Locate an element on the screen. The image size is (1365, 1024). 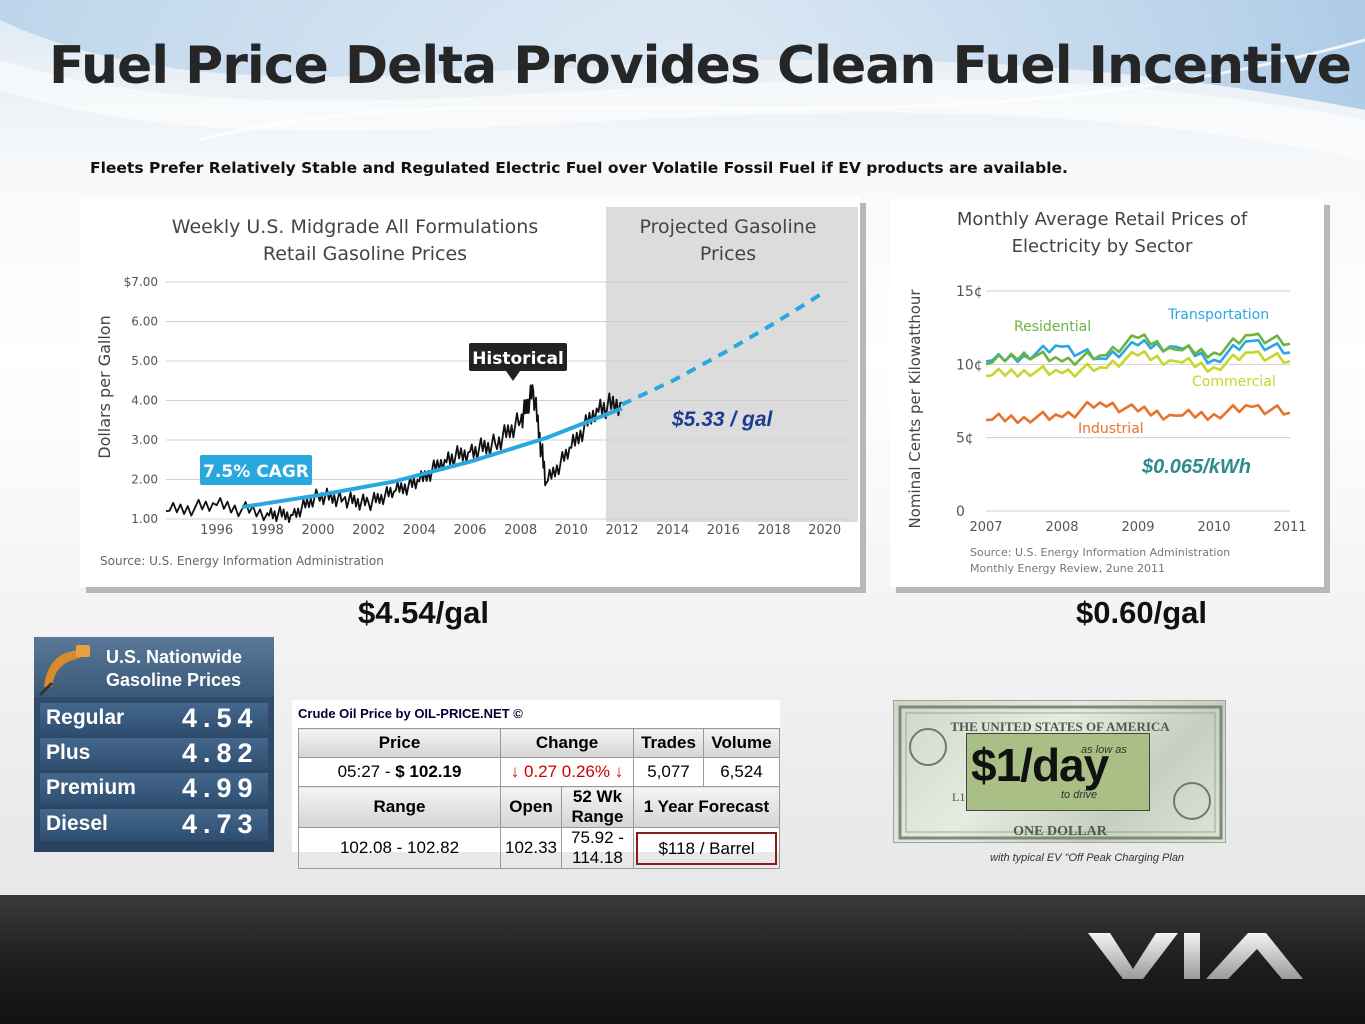
one-dollar-a-day-badge: as low as $1/day to drive is located at coordinates (1058, 772).